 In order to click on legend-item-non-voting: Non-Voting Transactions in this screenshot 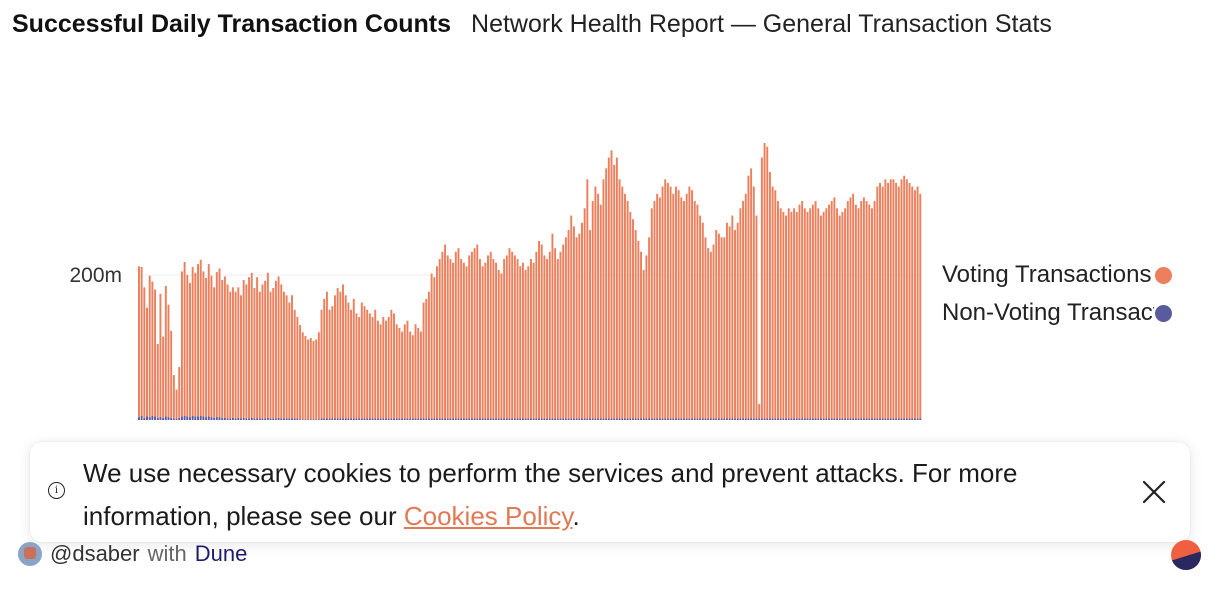, I will do `click(1064, 313)`.